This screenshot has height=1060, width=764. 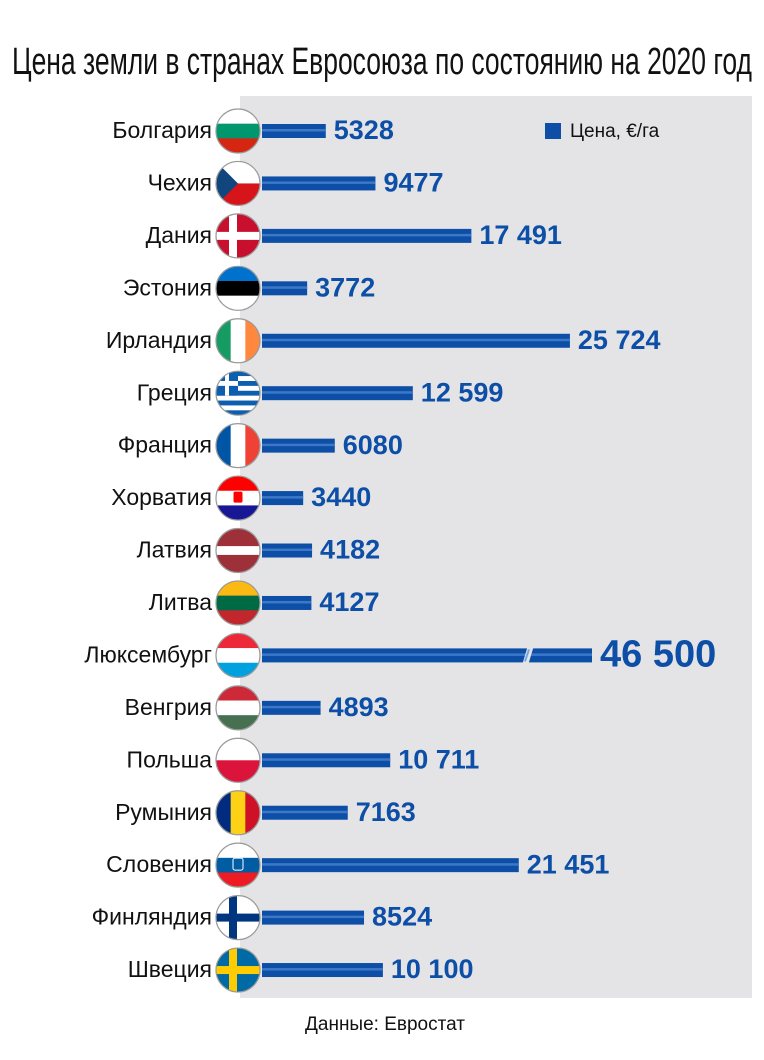 I want to click on axis-break, so click(x=527, y=655).